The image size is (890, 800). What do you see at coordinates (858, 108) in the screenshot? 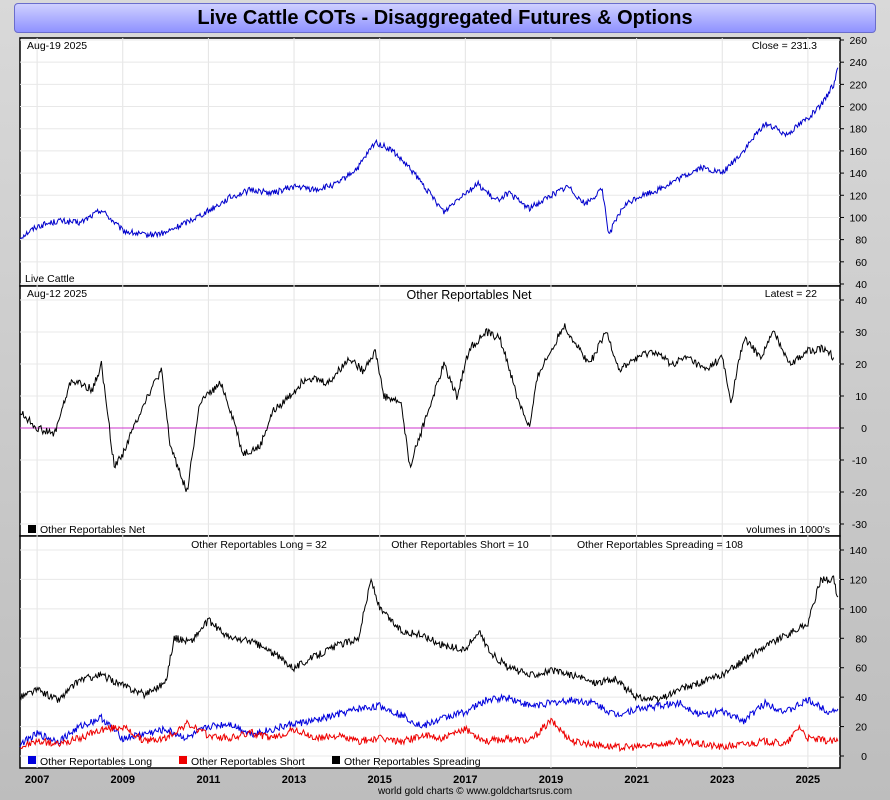
I see `y-tick-label: 200` at bounding box center [858, 108].